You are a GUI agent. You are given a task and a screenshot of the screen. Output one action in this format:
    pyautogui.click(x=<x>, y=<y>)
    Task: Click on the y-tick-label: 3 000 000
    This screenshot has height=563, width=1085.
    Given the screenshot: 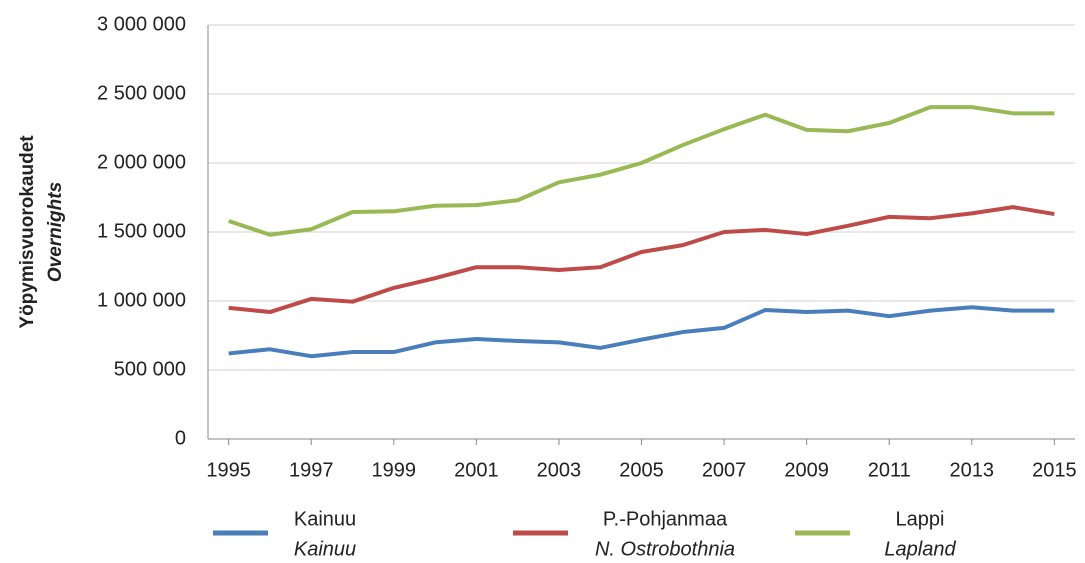 What is the action you would take?
    pyautogui.click(x=141, y=24)
    